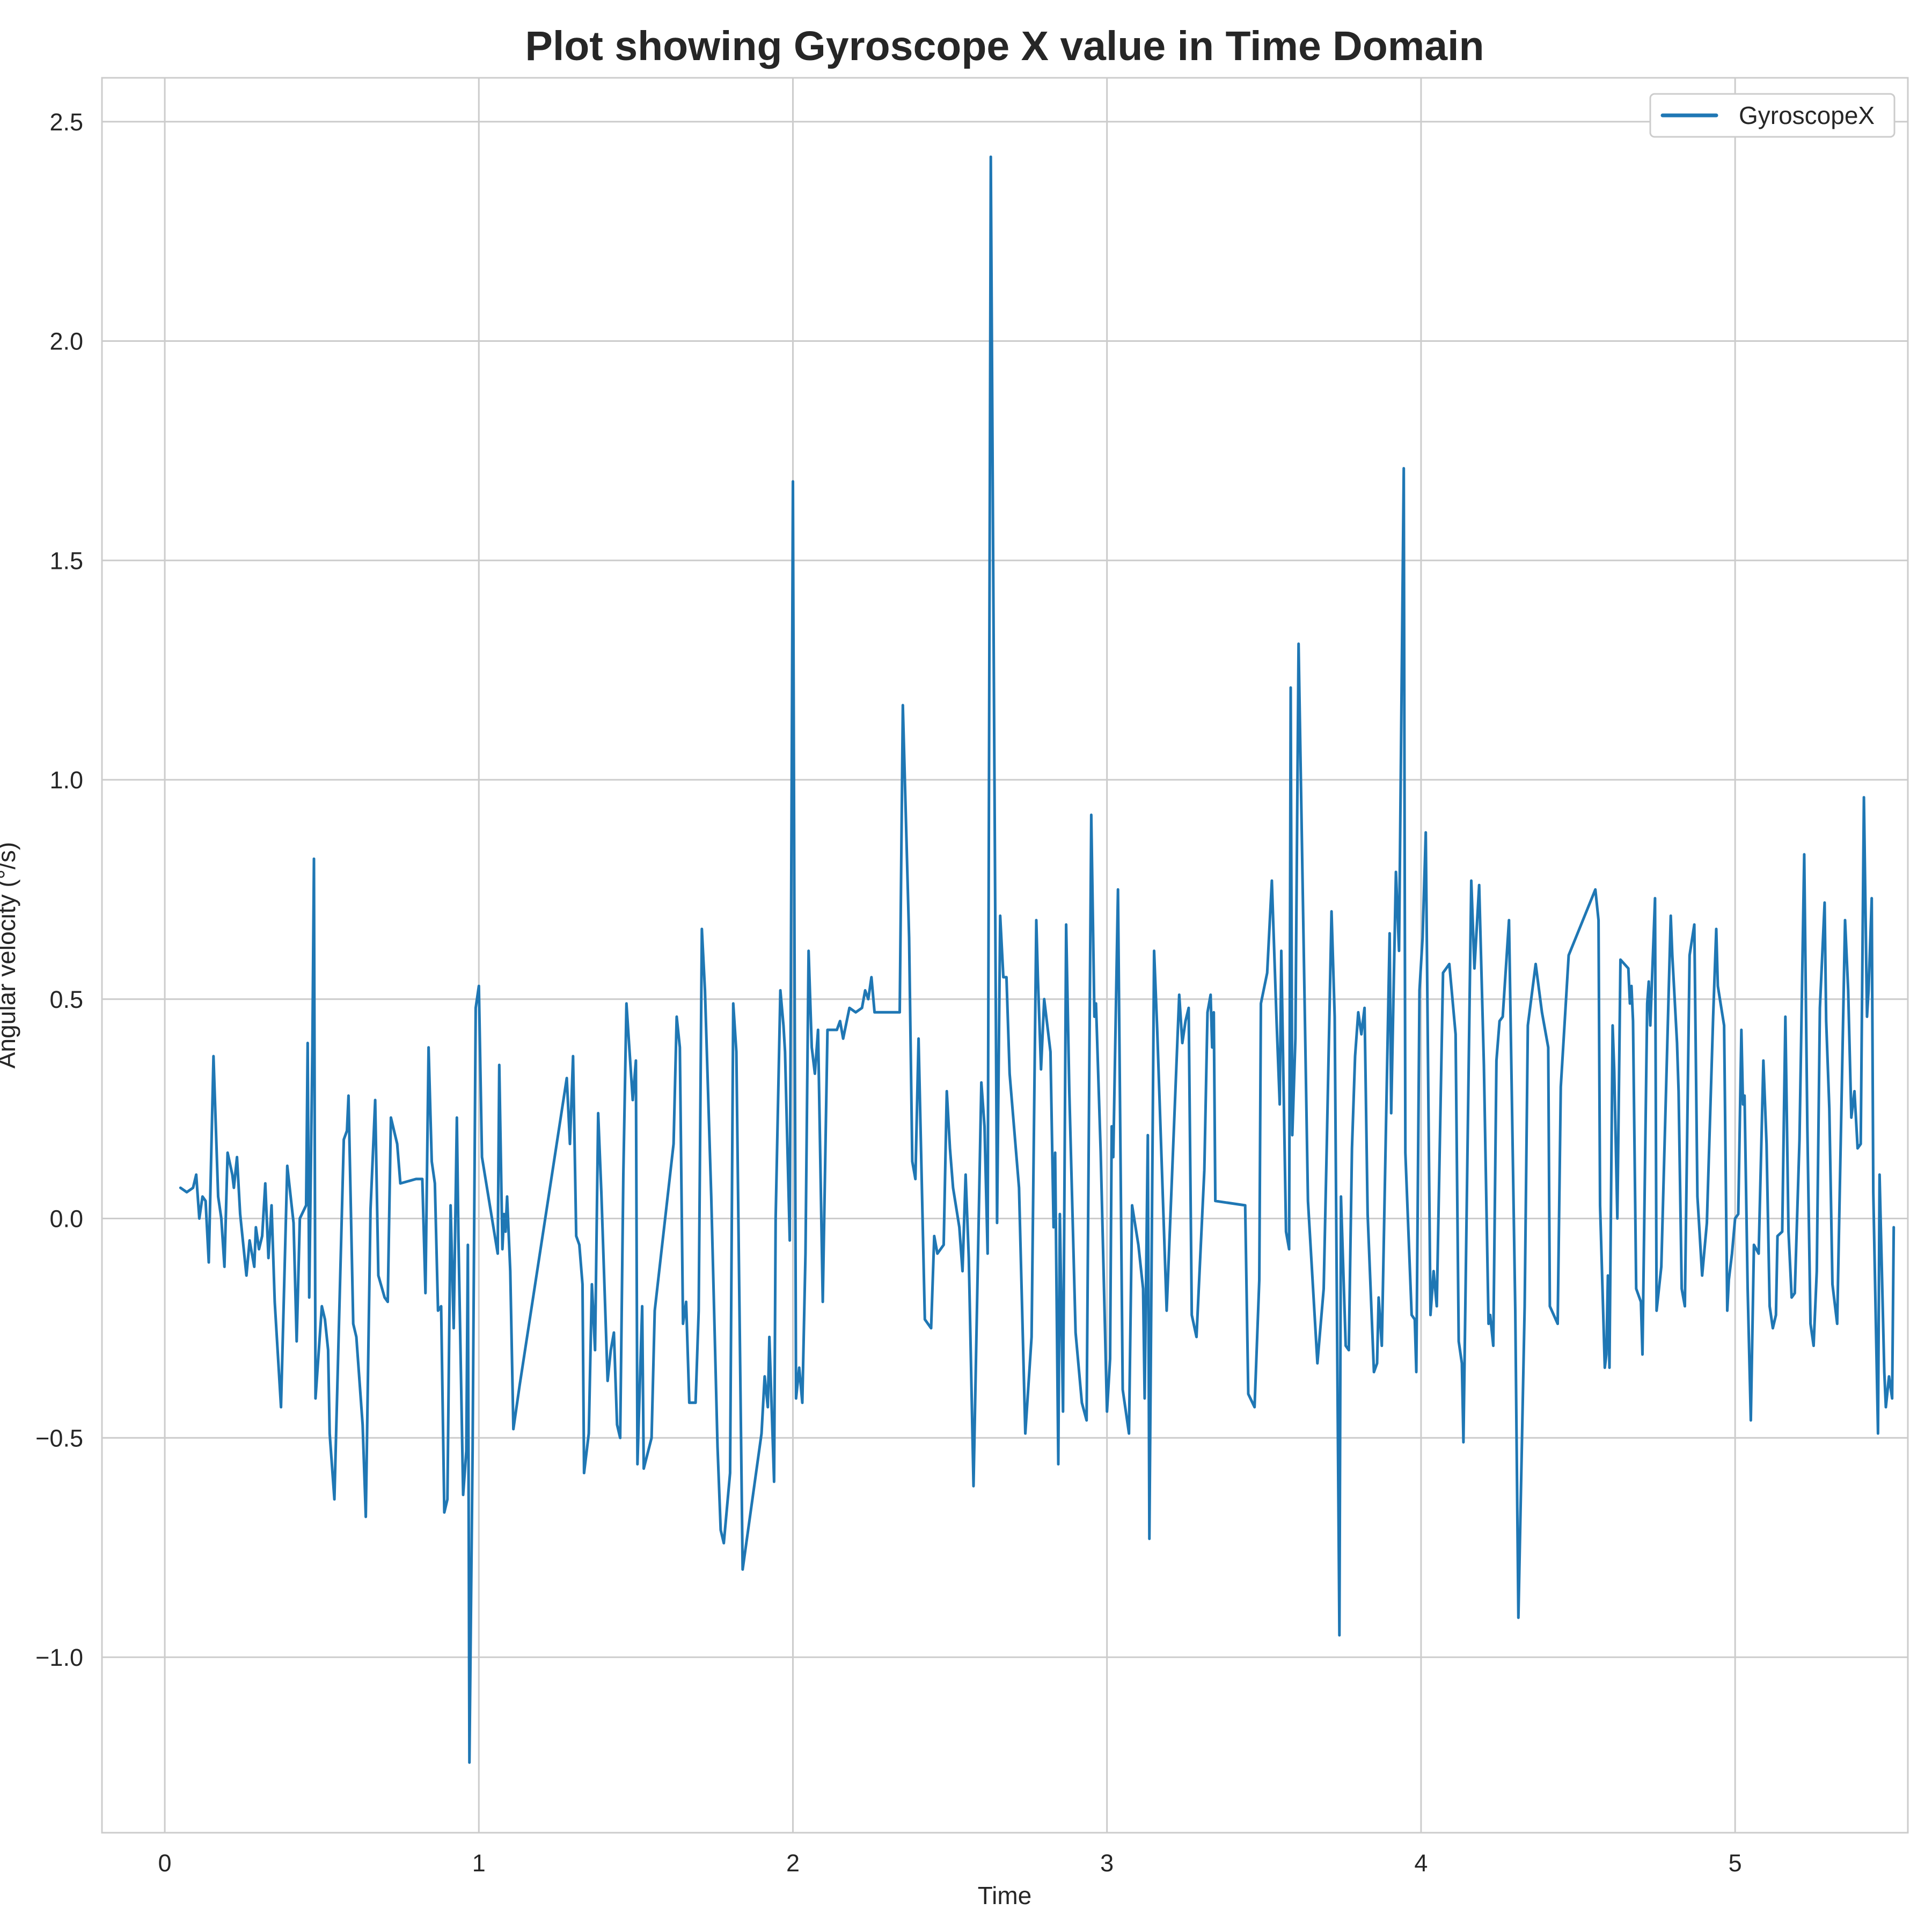  What do you see at coordinates (479, 1863) in the screenshot?
I see `x-tick-label: 1` at bounding box center [479, 1863].